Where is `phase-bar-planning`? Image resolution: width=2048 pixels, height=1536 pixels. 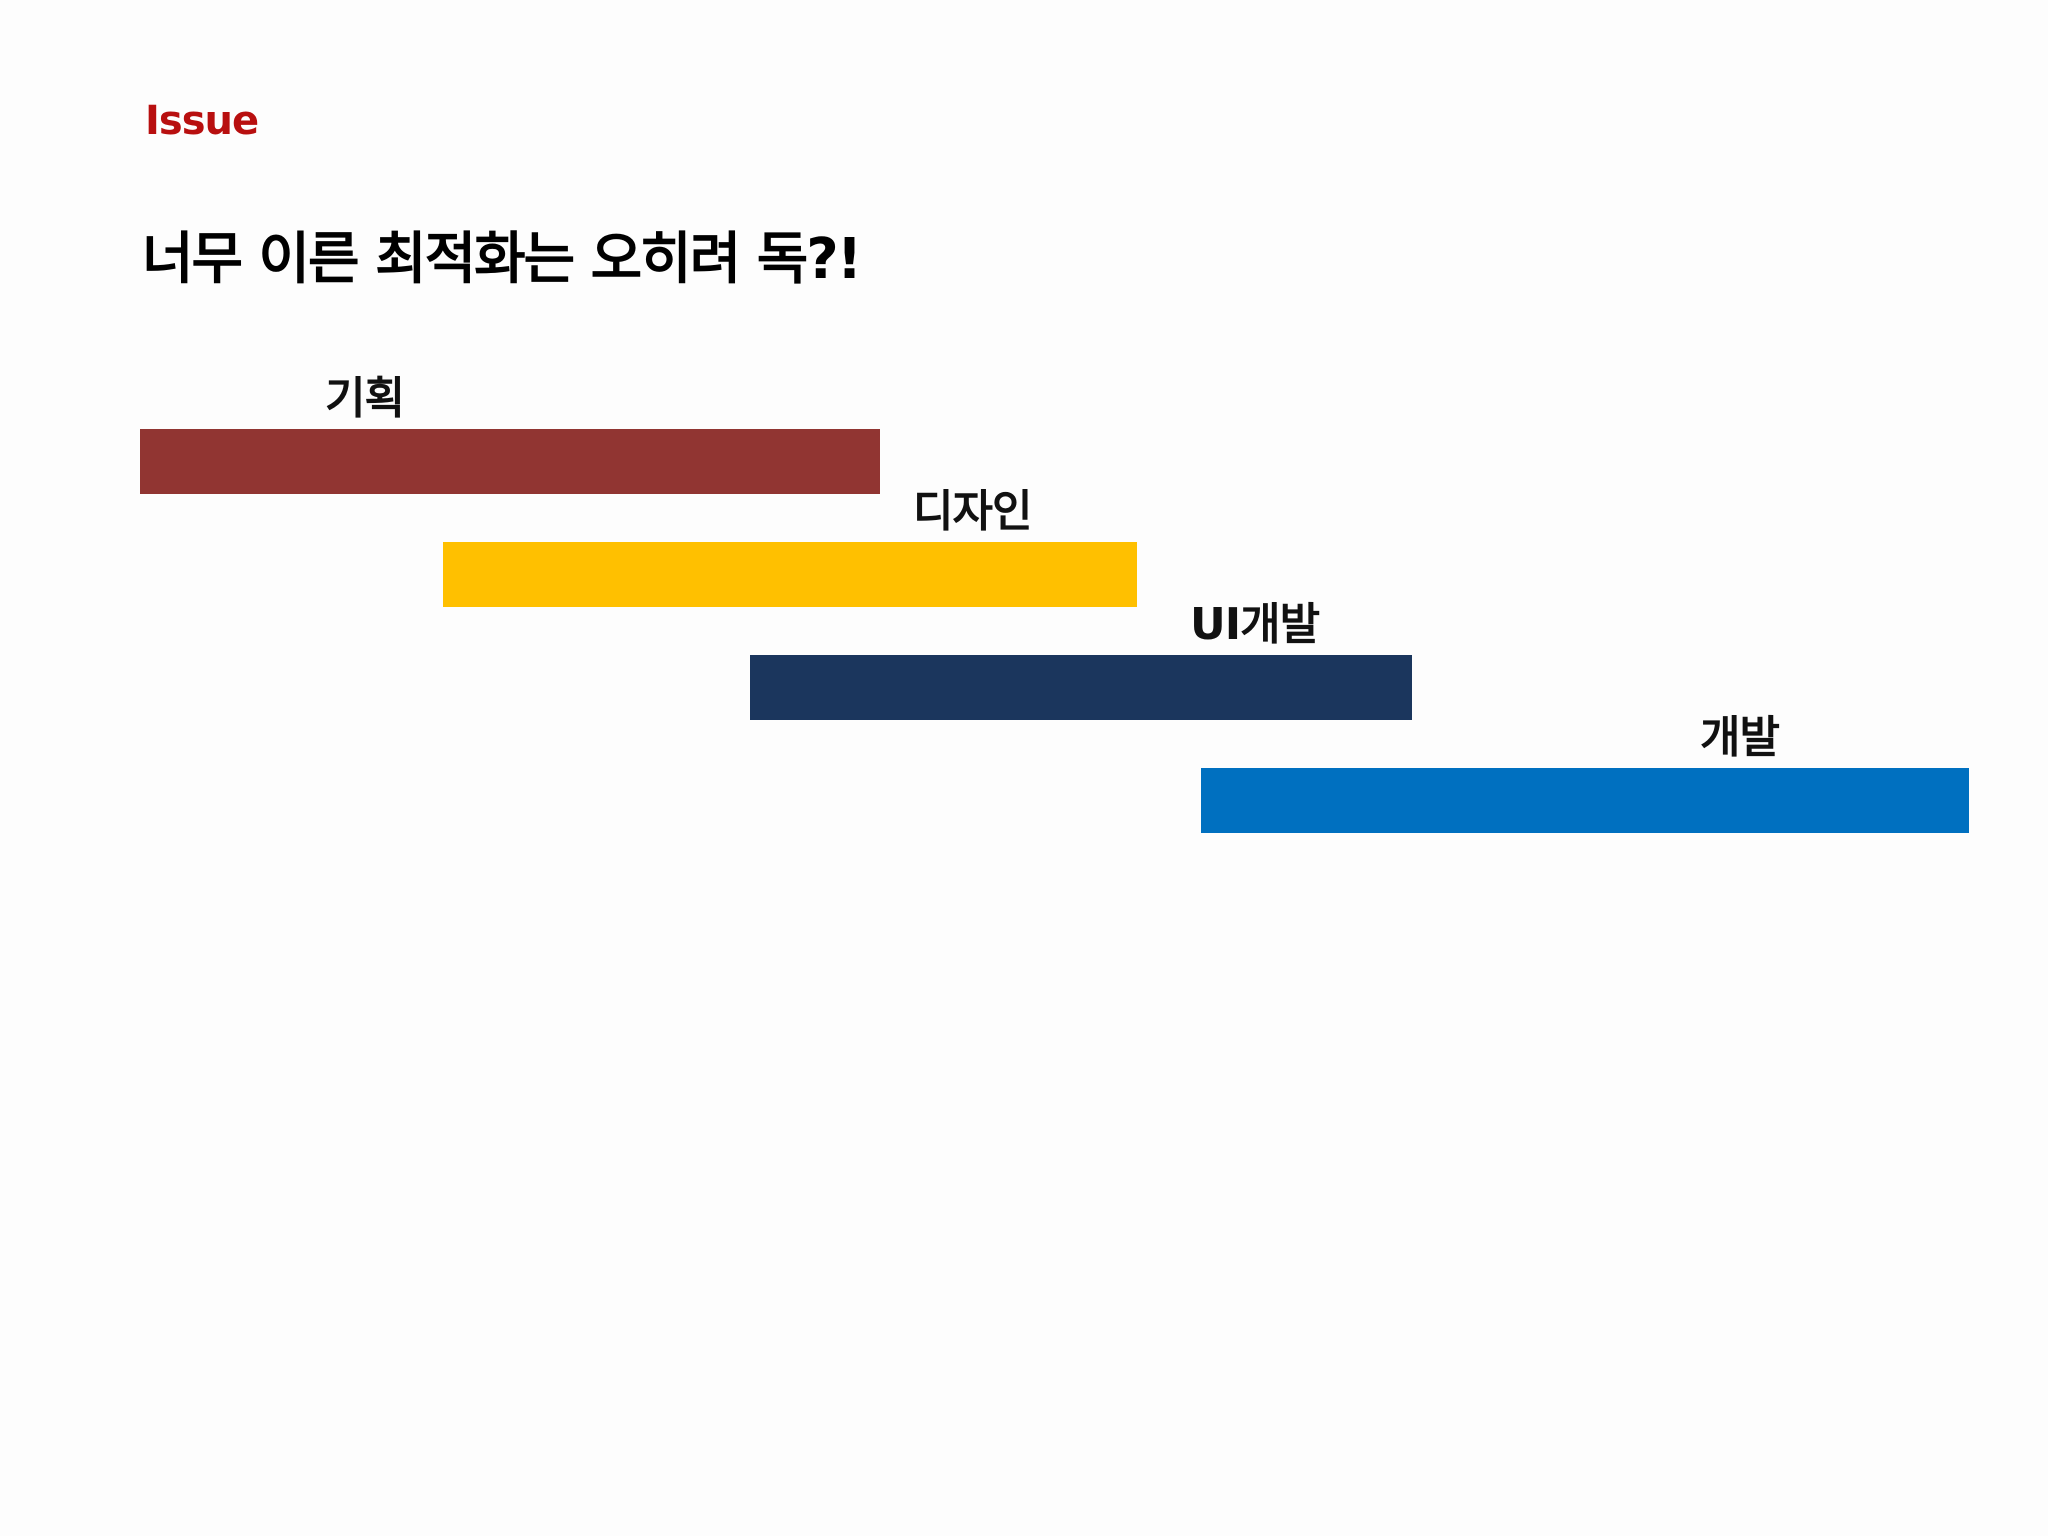
phase-bar-planning is located at coordinates (510, 461).